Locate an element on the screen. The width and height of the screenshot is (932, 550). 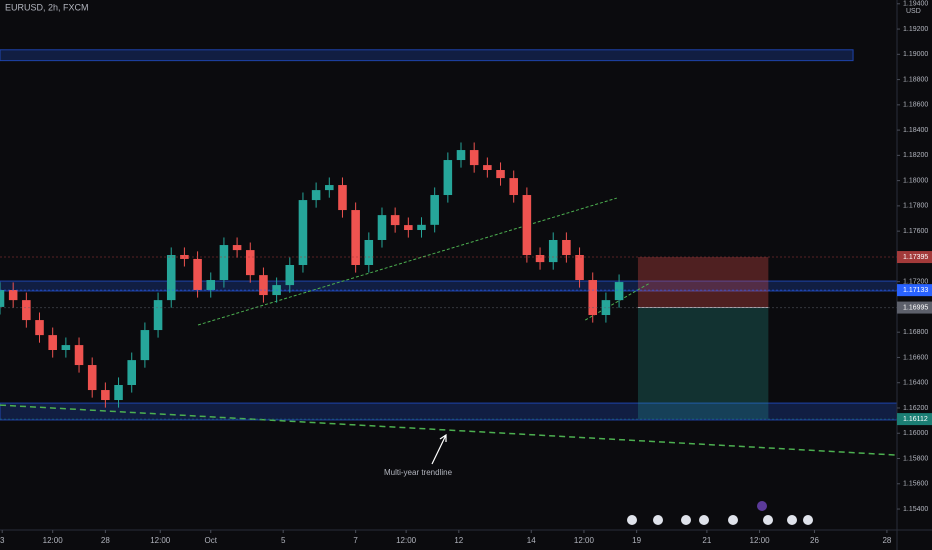
trendline is located at coordinates (407, 261).